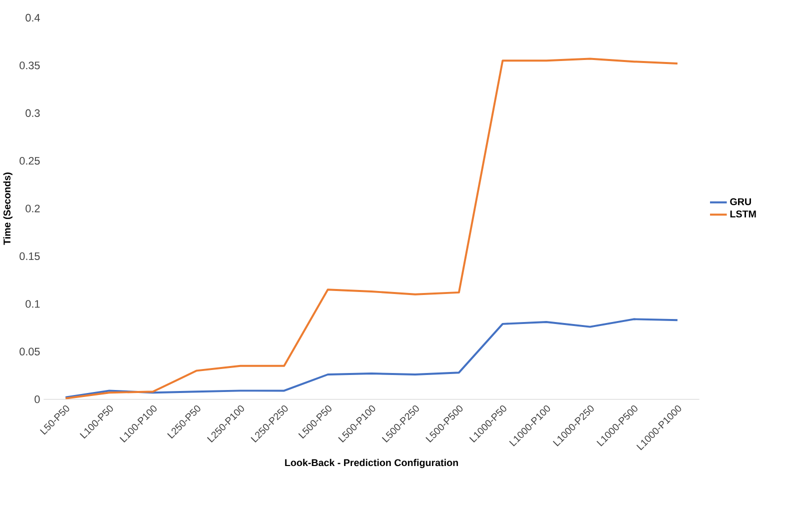  I want to click on y-tick-label: 0.4, so click(33, 18).